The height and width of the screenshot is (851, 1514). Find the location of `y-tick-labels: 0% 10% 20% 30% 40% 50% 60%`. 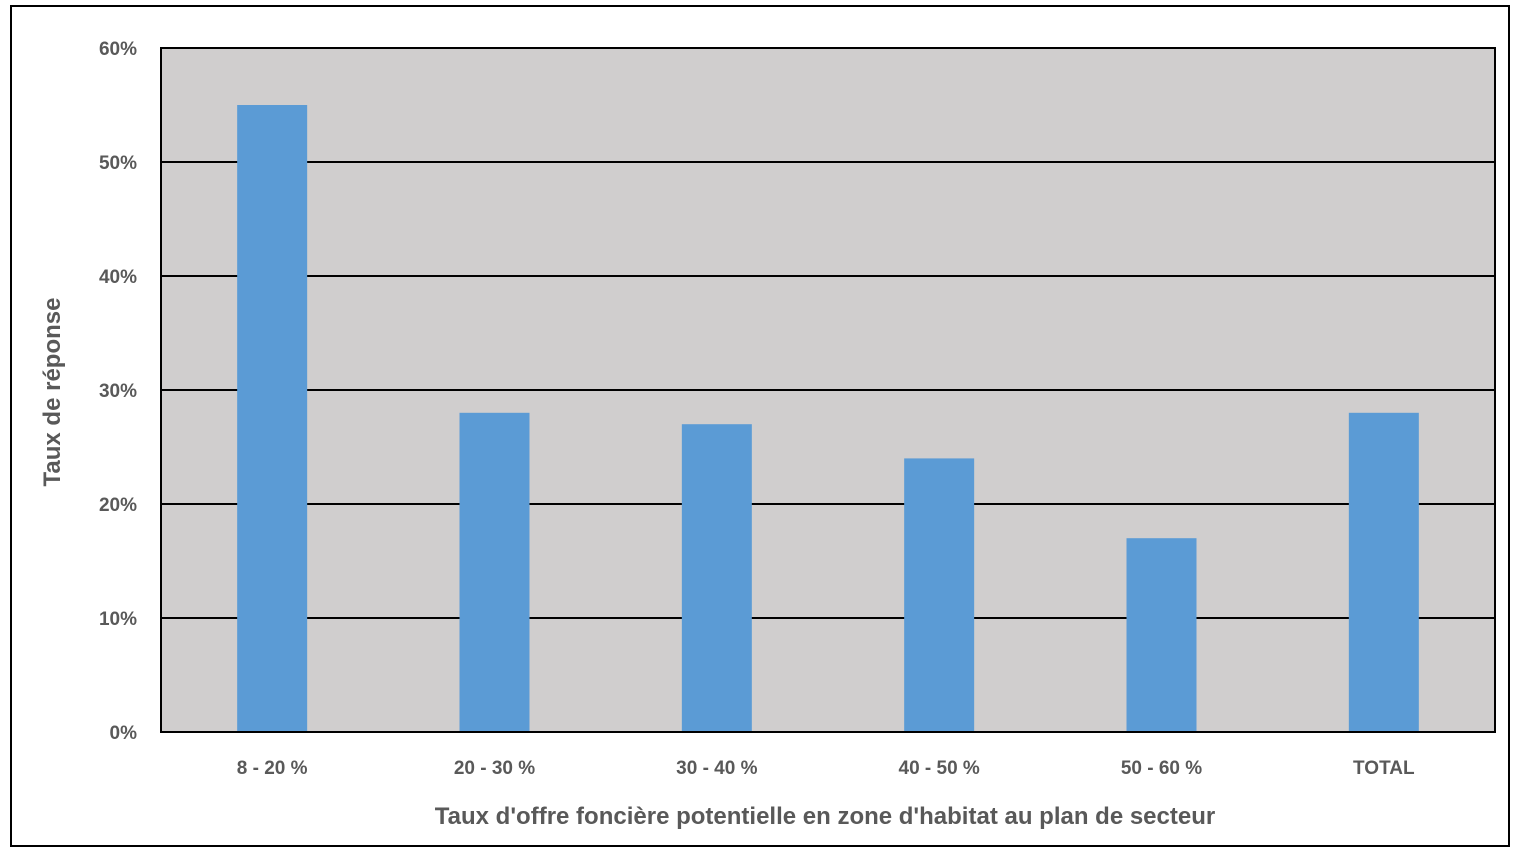

y-tick-labels: 0% 10% 20% 30% 40% 50% 60% is located at coordinates (118, 391).